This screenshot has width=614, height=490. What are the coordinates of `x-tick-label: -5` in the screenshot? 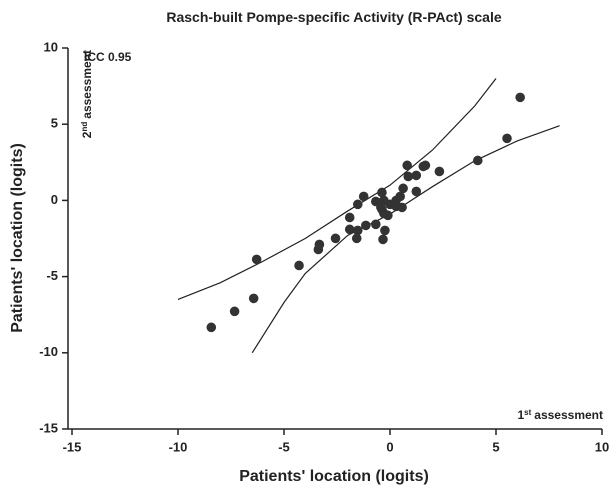 It's located at (284, 446).